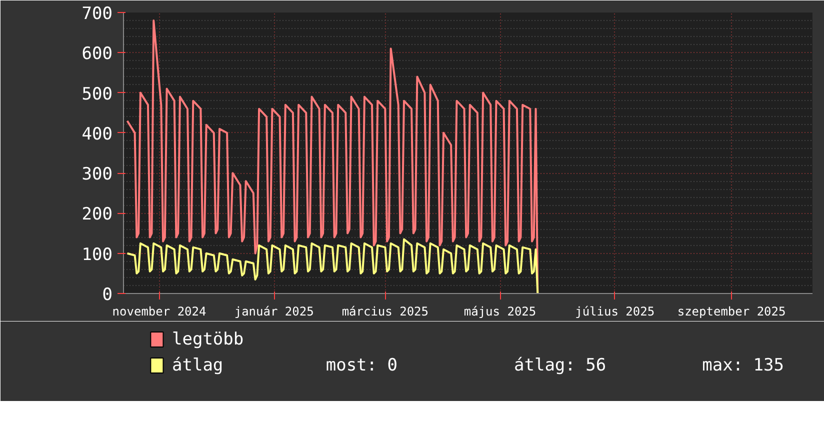 This screenshot has width=824, height=430. I want to click on y-tick-label: 600, so click(97, 54).